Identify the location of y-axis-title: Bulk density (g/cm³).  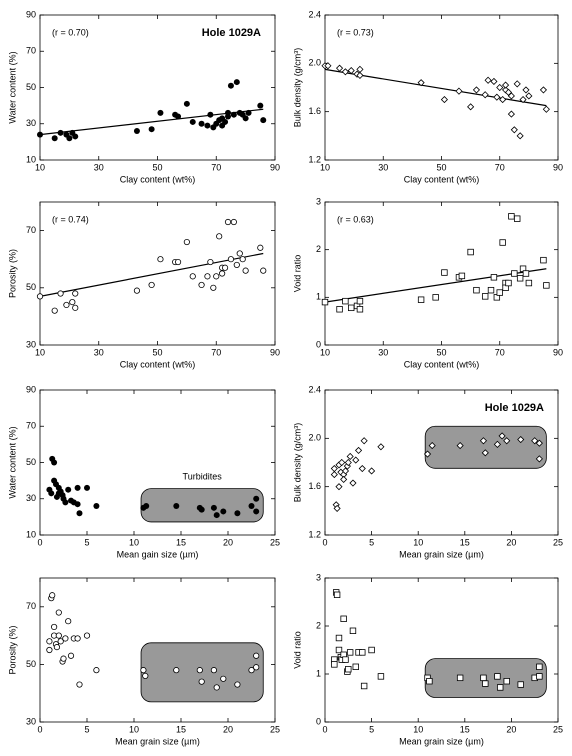
(297, 88).